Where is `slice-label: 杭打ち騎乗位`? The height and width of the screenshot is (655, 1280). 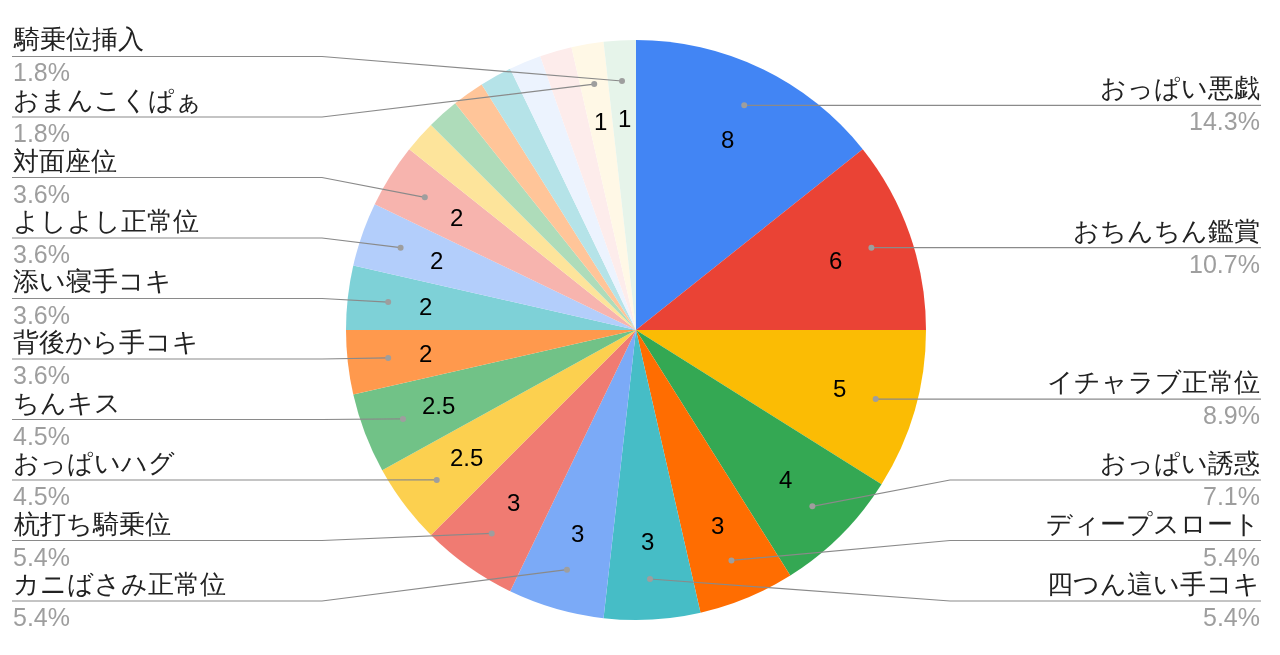
slice-label: 杭打ち騎乗位 is located at coordinates (92, 524).